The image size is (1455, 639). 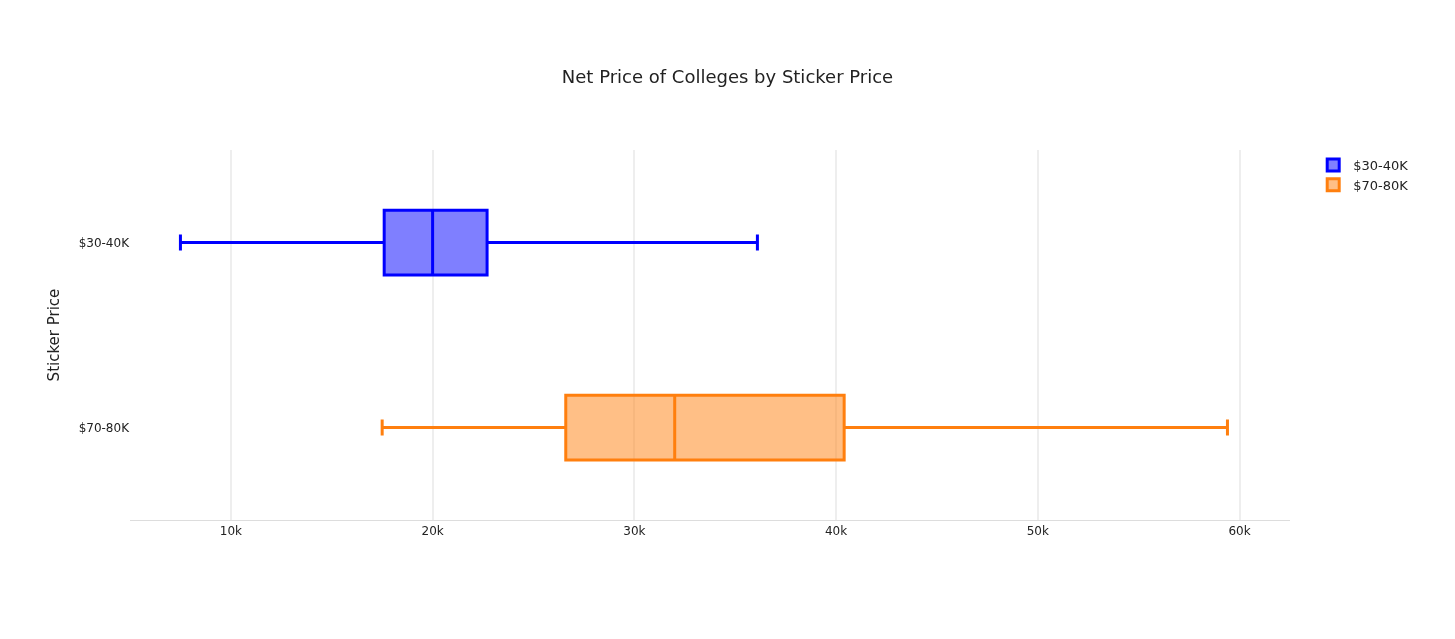 I want to click on x-tick-label: 60k, so click(x=1239, y=531).